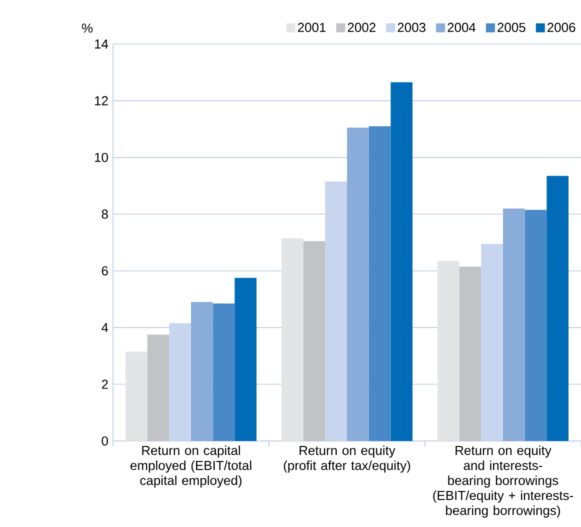 The height and width of the screenshot is (527, 581). What do you see at coordinates (512, 27) in the screenshot?
I see `legend-label: 2005` at bounding box center [512, 27].